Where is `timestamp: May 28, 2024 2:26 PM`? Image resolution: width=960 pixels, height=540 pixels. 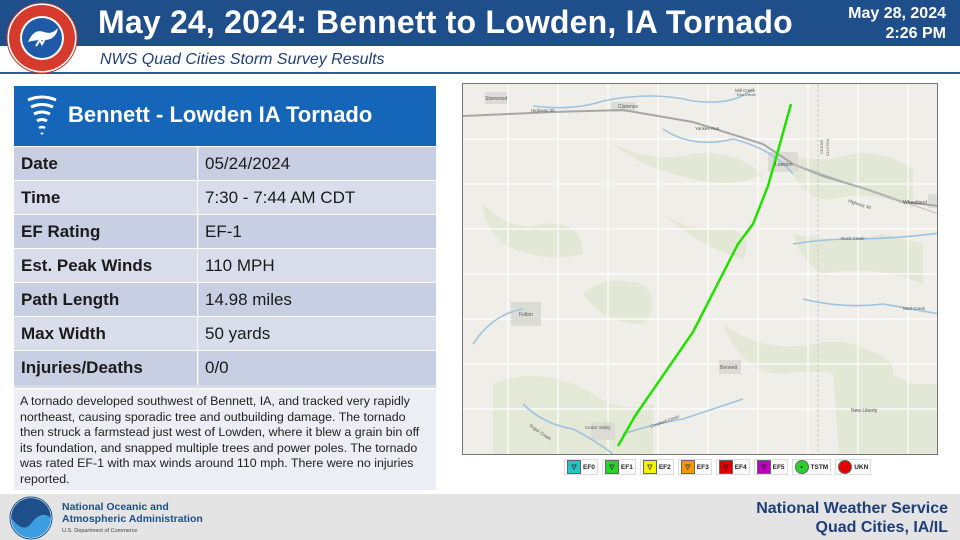
timestamp: May 28, 2024 2:26 PM is located at coordinates (897, 24).